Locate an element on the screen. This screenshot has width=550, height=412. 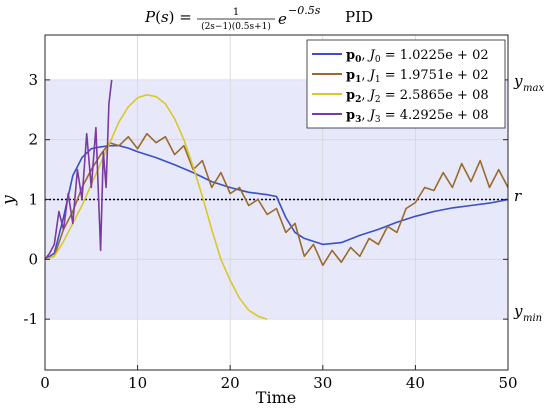
right-label-ymax: y max is located at coordinates (528, 83).